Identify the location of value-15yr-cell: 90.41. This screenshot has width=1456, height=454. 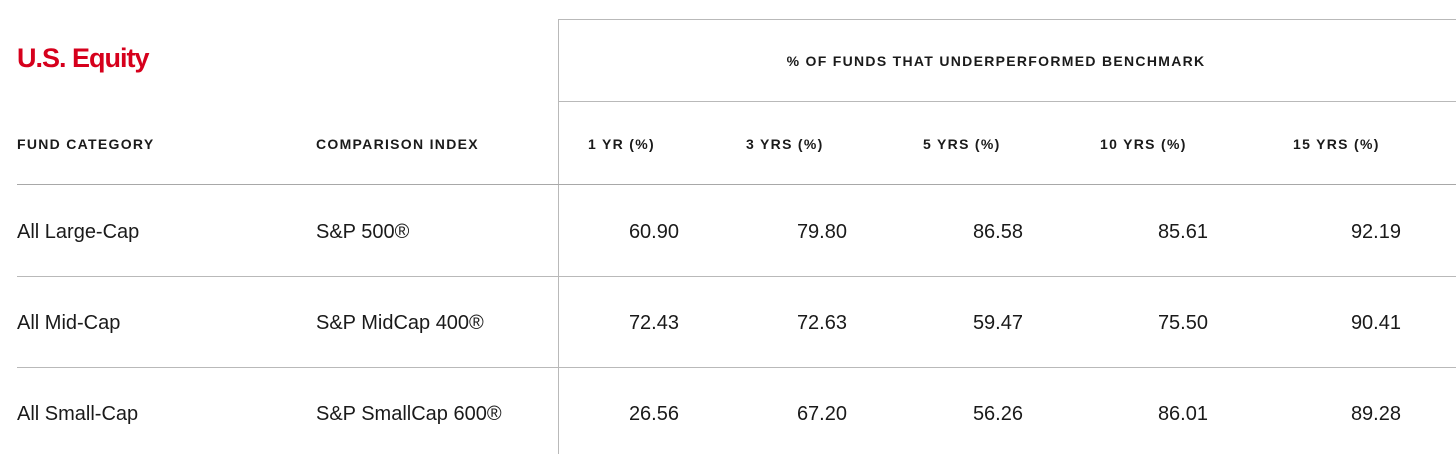
(1375, 323).